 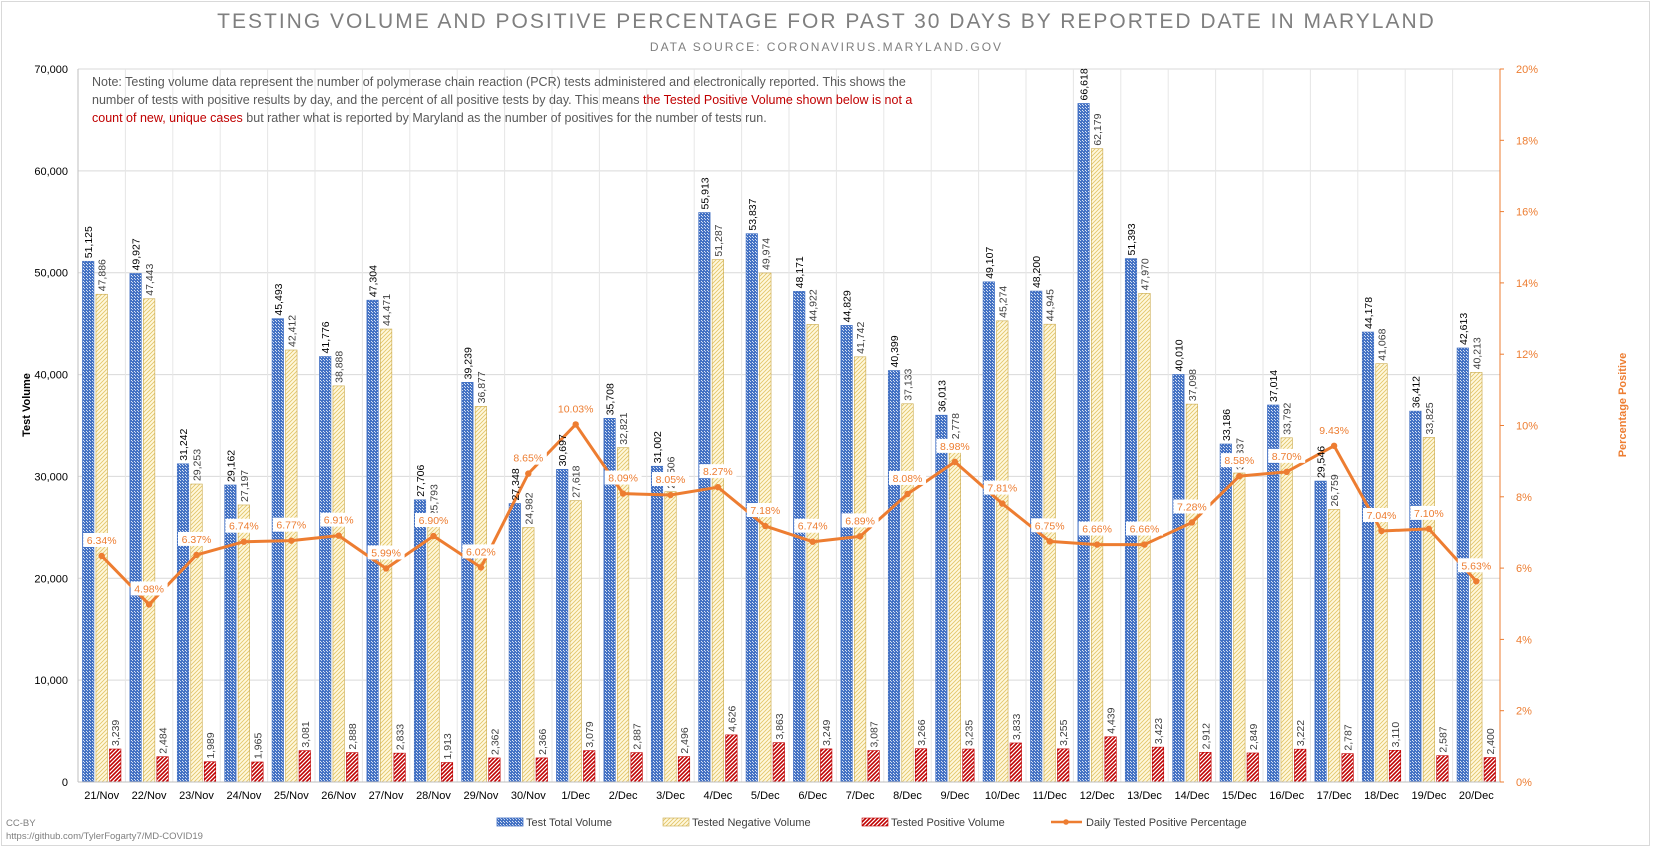 What do you see at coordinates (543, 741) in the screenshot?
I see `label-positive: 2,366` at bounding box center [543, 741].